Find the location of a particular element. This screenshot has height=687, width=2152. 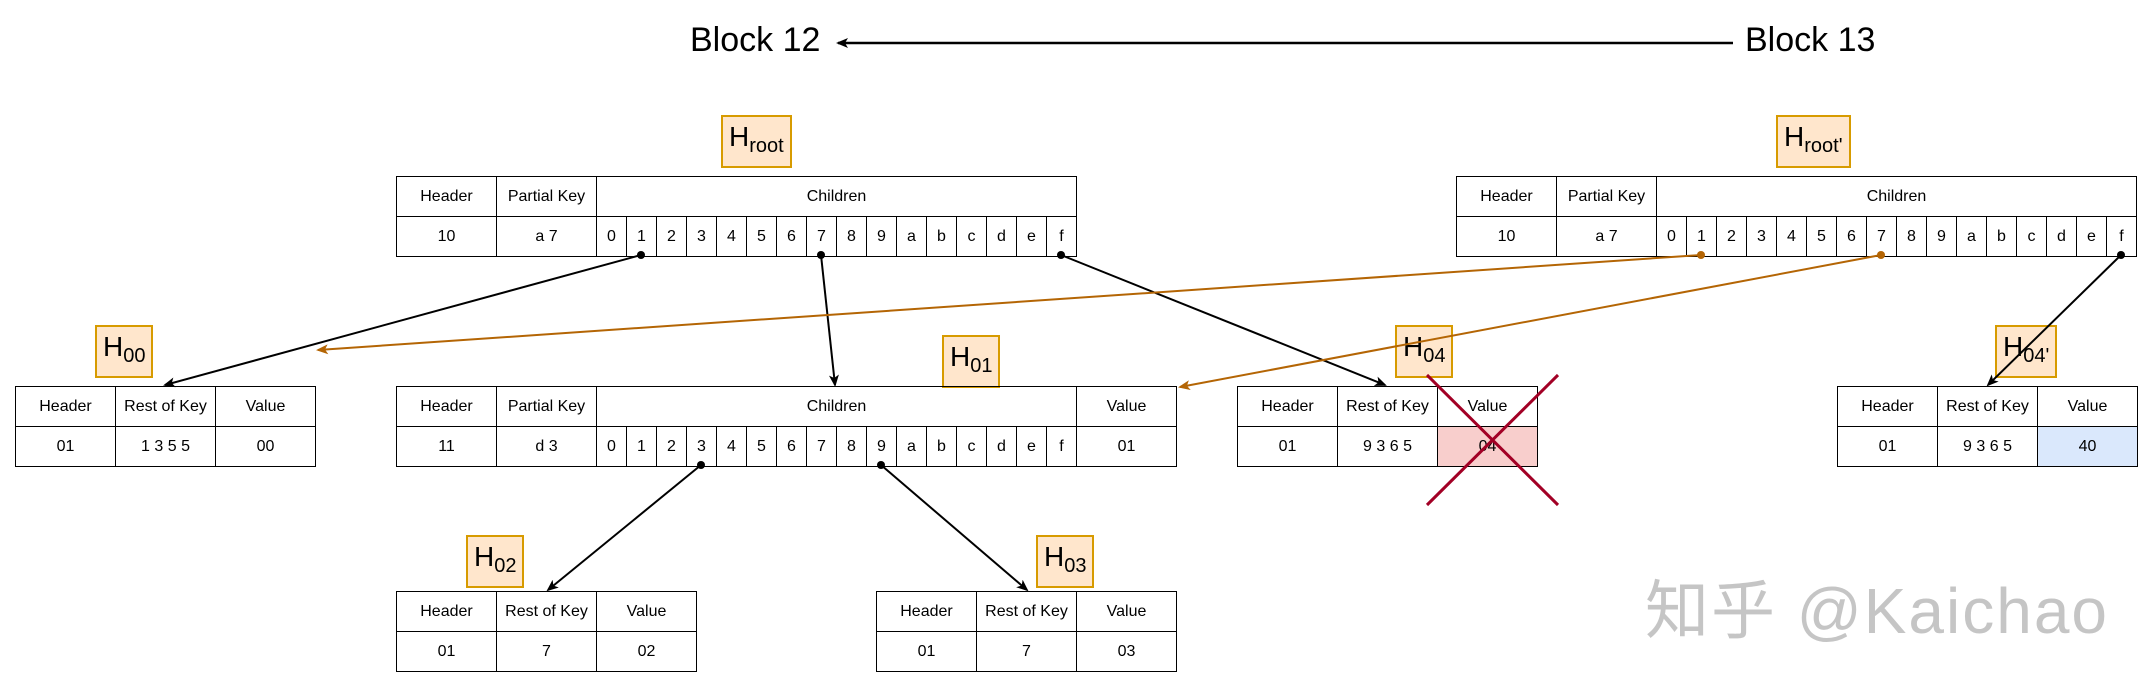

nibble-cell: d is located at coordinates (1001, 446).